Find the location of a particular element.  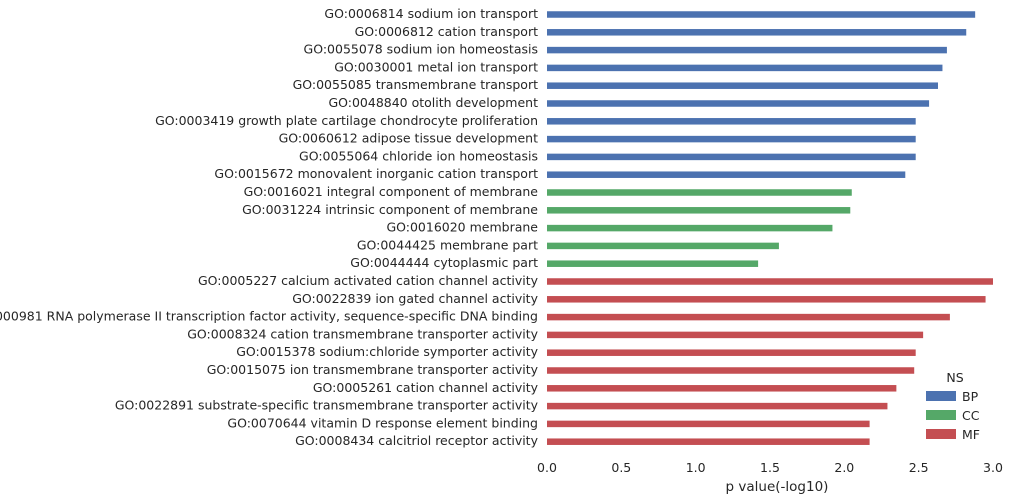

category-label: GO:0055078 sodium ion homeostasis is located at coordinates (421, 49).